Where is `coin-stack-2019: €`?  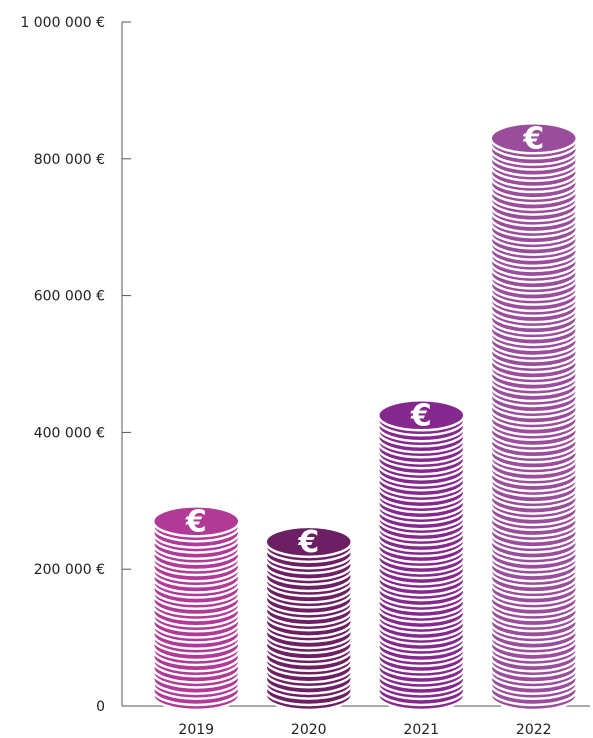
coin-stack-2019: € is located at coordinates (196, 608).